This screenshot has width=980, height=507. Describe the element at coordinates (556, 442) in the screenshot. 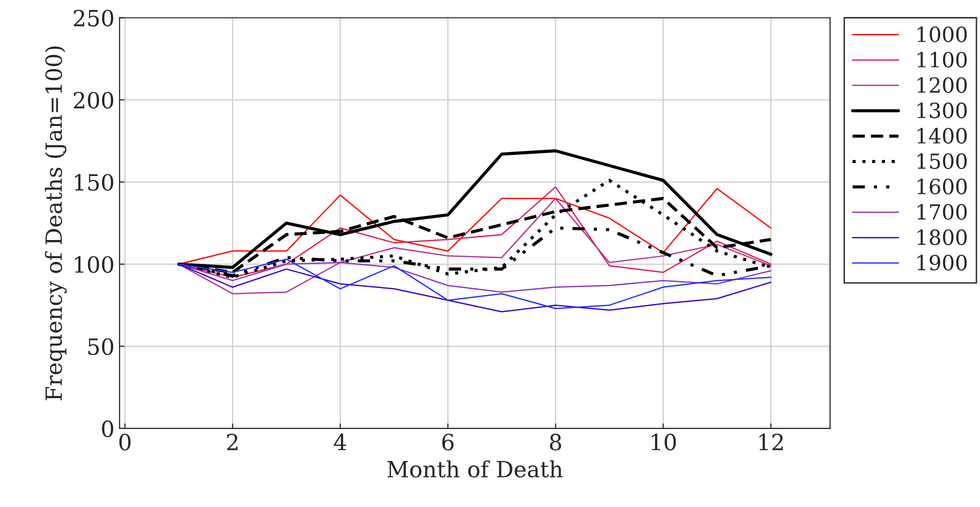

I see `x-tick-label: 8` at that location.